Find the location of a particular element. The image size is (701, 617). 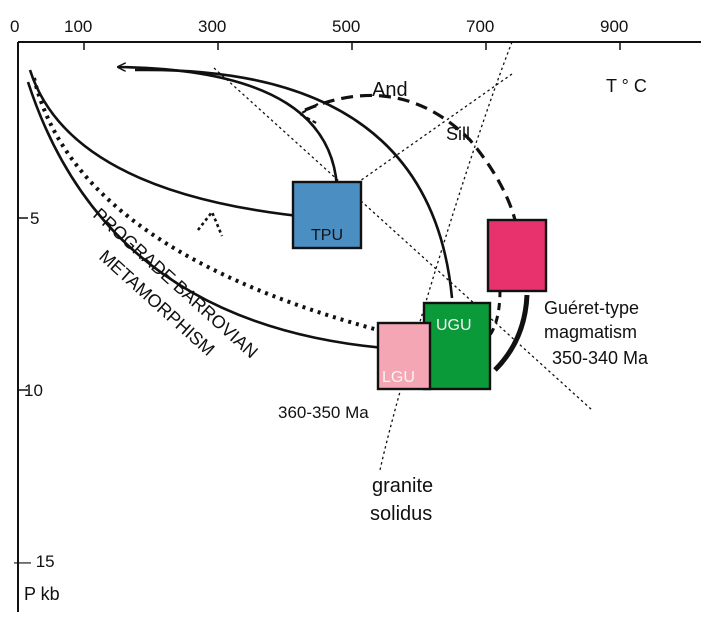

age-label-lower: 360-350 Ma is located at coordinates (323, 412).